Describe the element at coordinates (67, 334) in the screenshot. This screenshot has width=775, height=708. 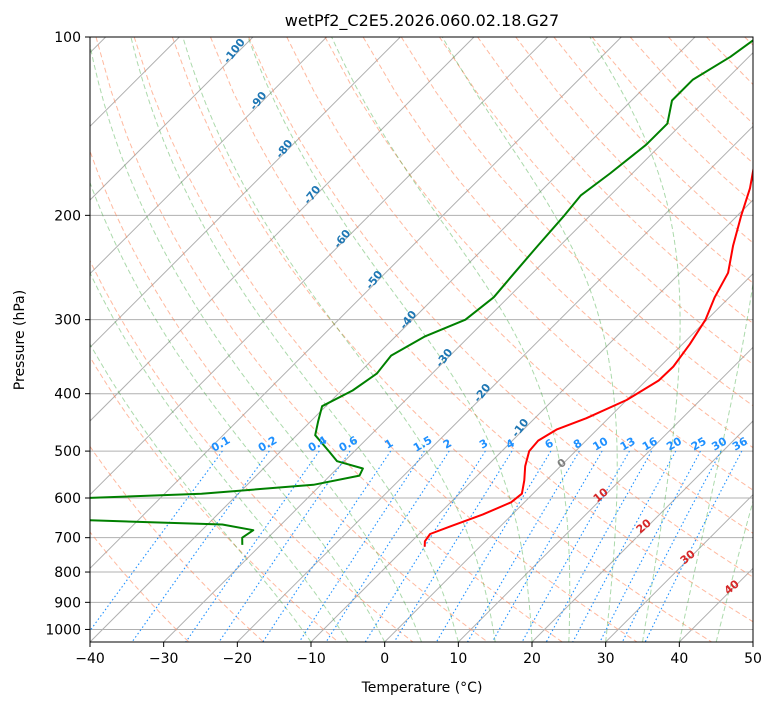
I see `y-axis-ticks: 100 200 300 400 500 600 700 800 900 1000` at that location.